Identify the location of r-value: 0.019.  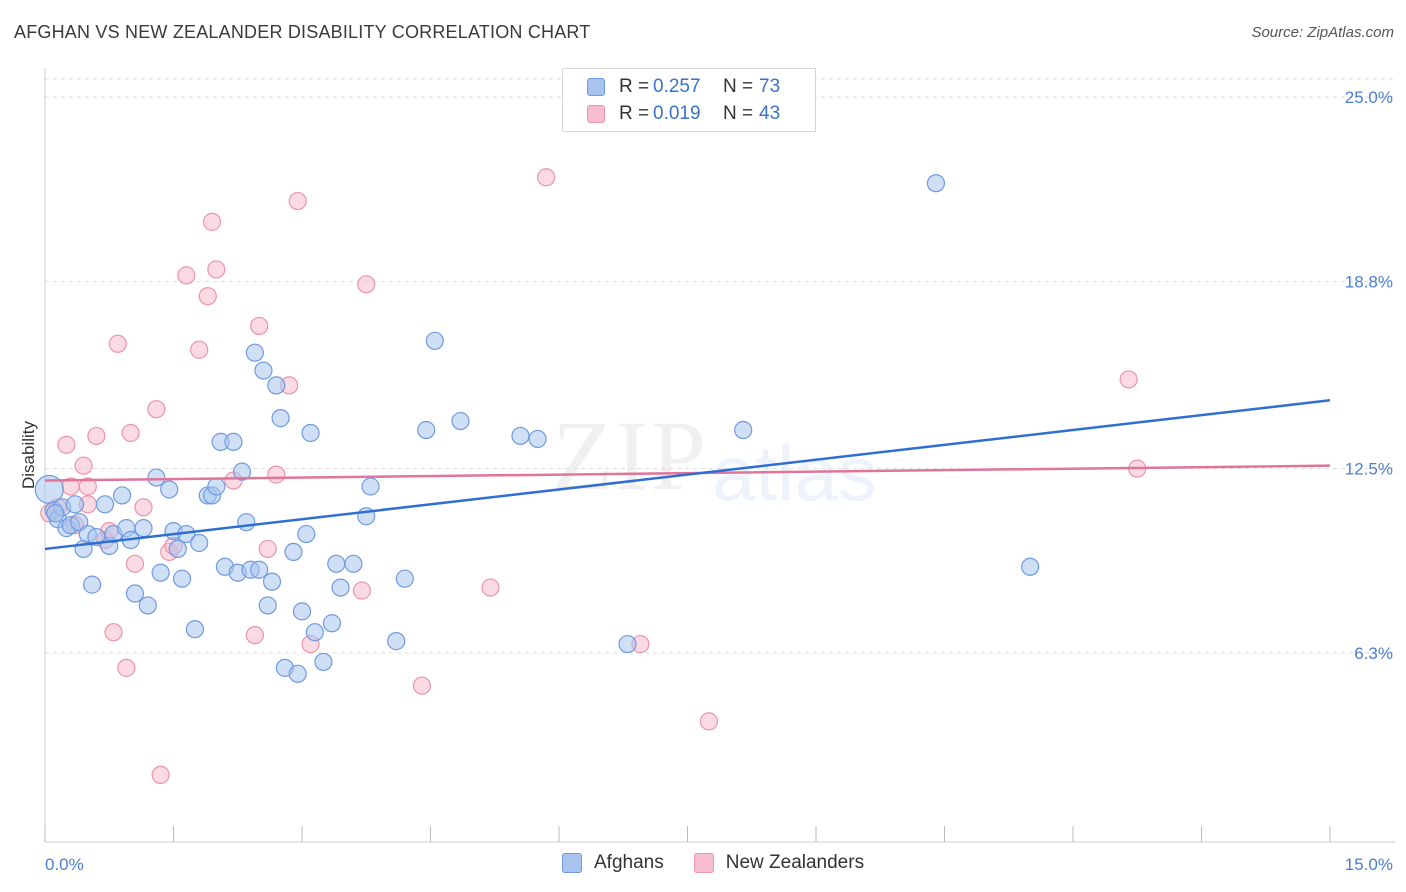
(677, 113).